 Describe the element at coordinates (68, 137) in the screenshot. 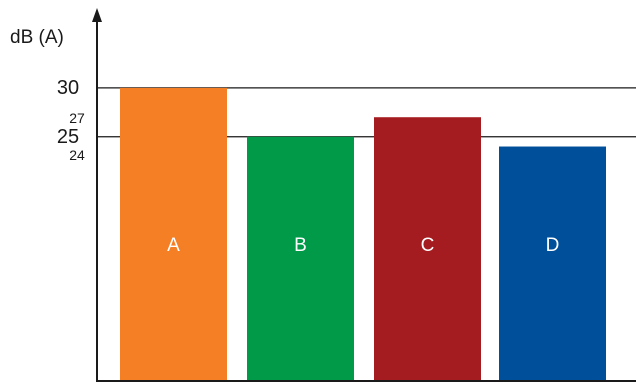

I see `y-tick-label-25: 25` at that location.